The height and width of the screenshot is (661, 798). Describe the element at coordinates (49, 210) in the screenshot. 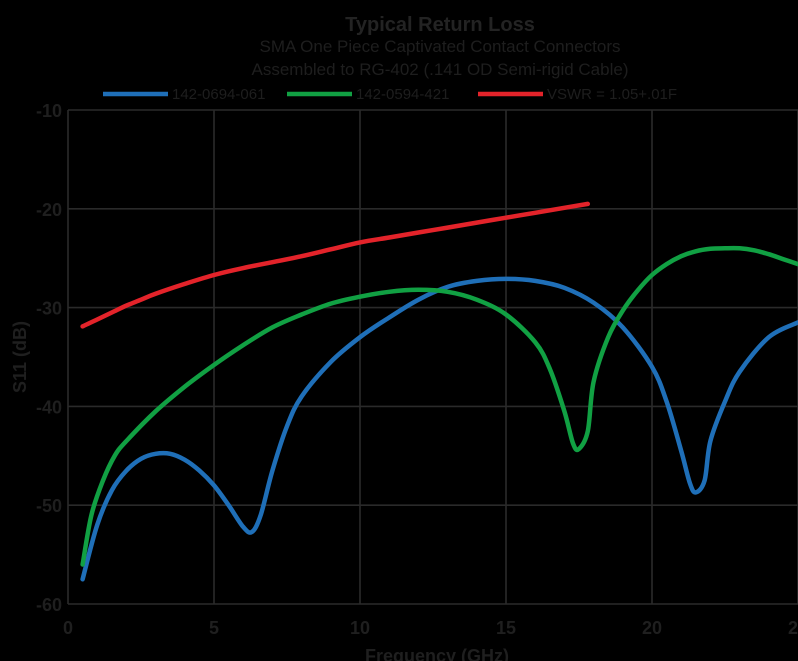

I see `y-tick-label: -20` at that location.